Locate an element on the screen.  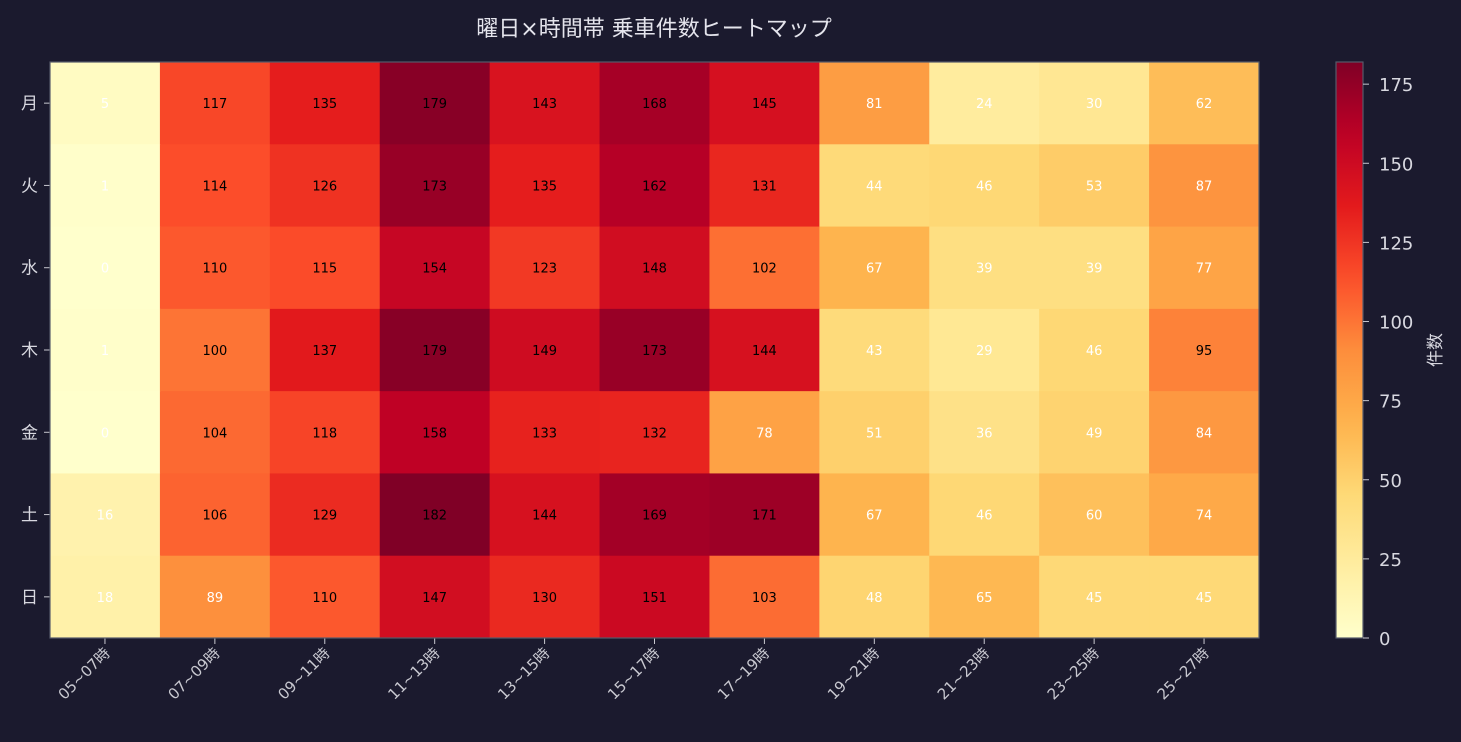
x-tick-label: 09~11時 is located at coordinates (303, 673).